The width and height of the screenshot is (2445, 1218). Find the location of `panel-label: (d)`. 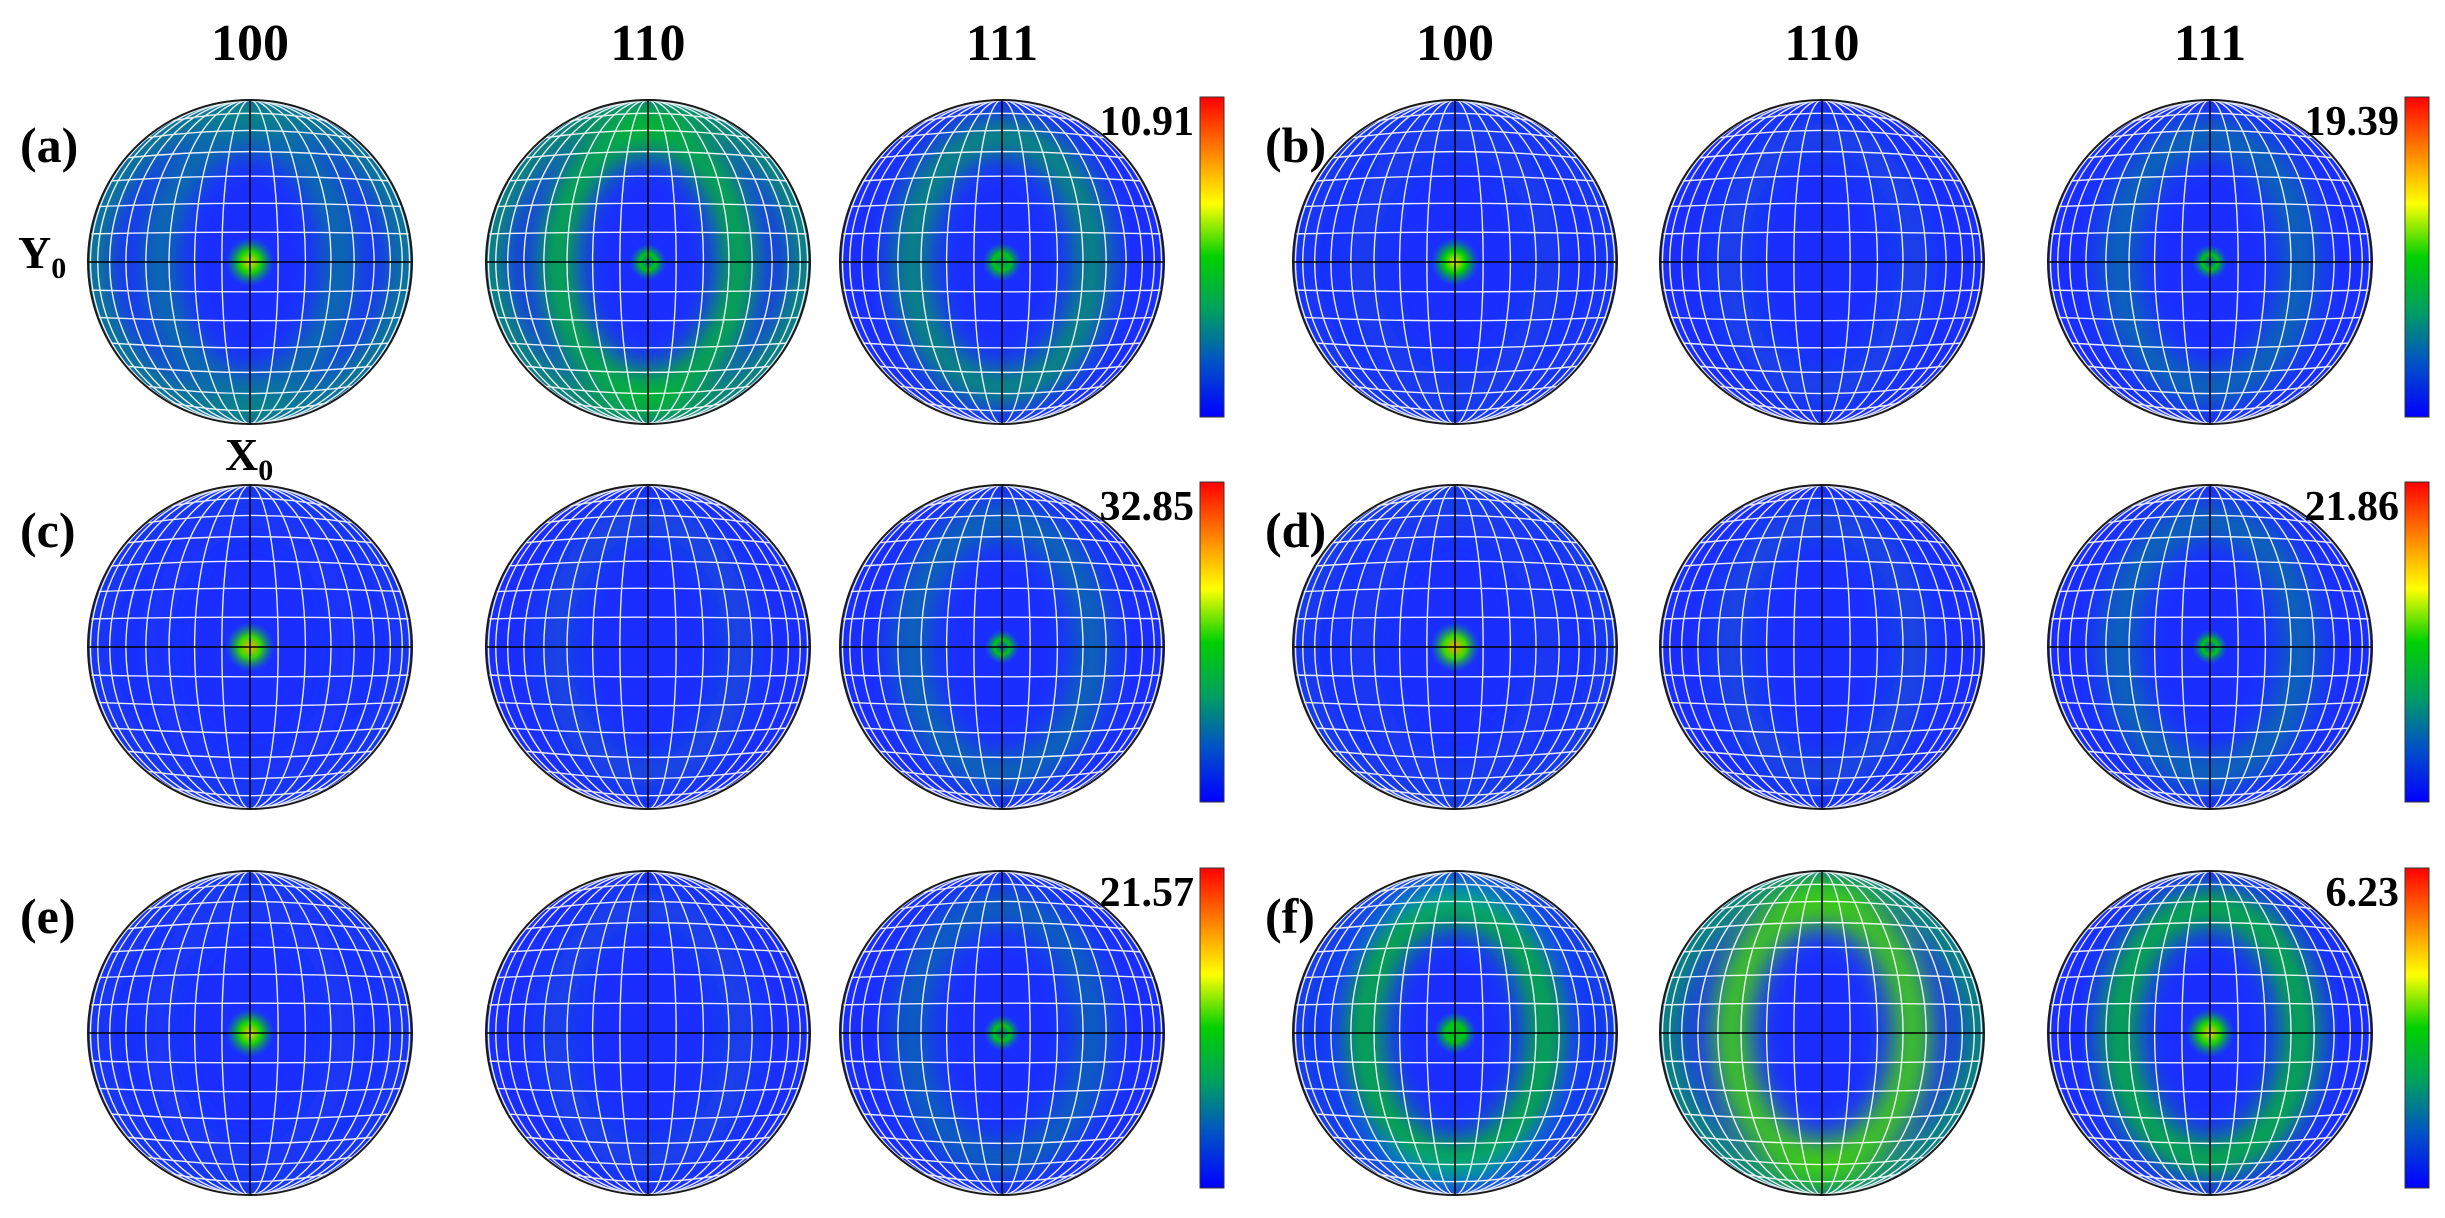

panel-label: (d) is located at coordinates (1295, 530).